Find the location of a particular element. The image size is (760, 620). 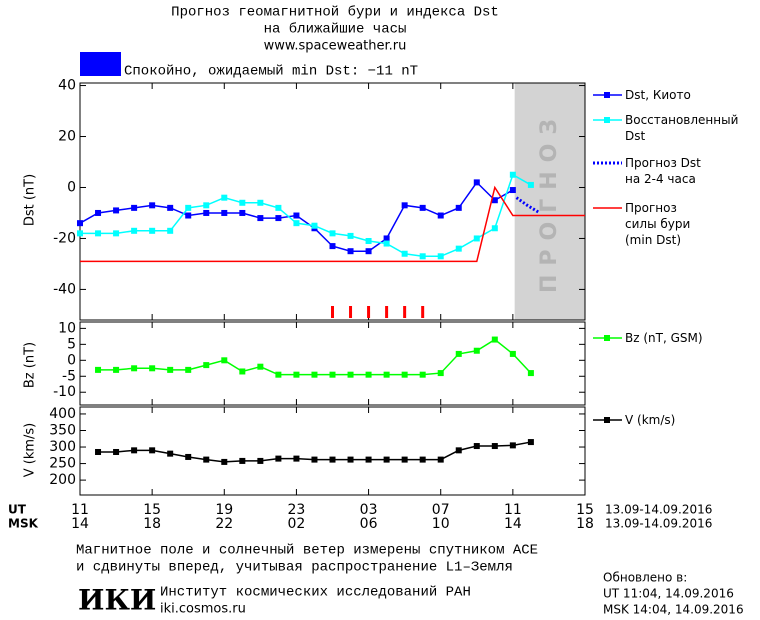

y-tick-label: 10 is located at coordinates (67, 328).